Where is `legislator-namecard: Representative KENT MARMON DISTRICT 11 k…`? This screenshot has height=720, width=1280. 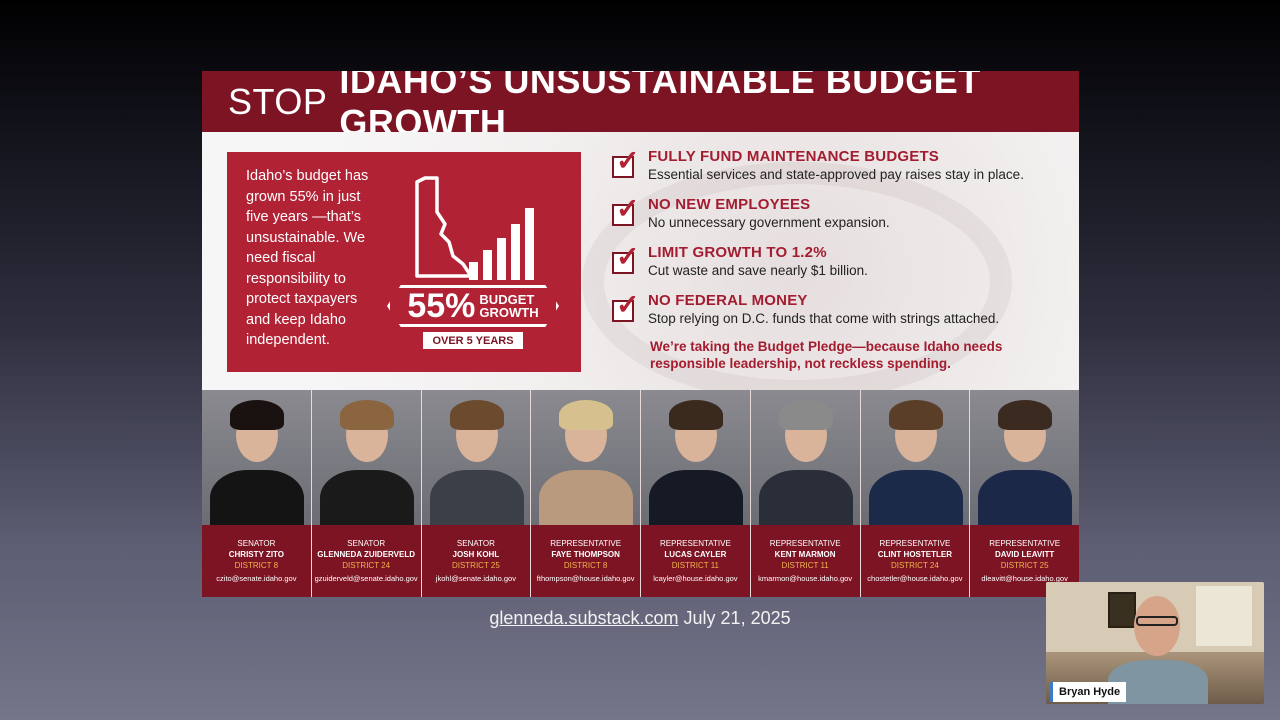
legislator-namecard: Representative KENT MARMON DISTRICT 11 k… is located at coordinates (805, 561).